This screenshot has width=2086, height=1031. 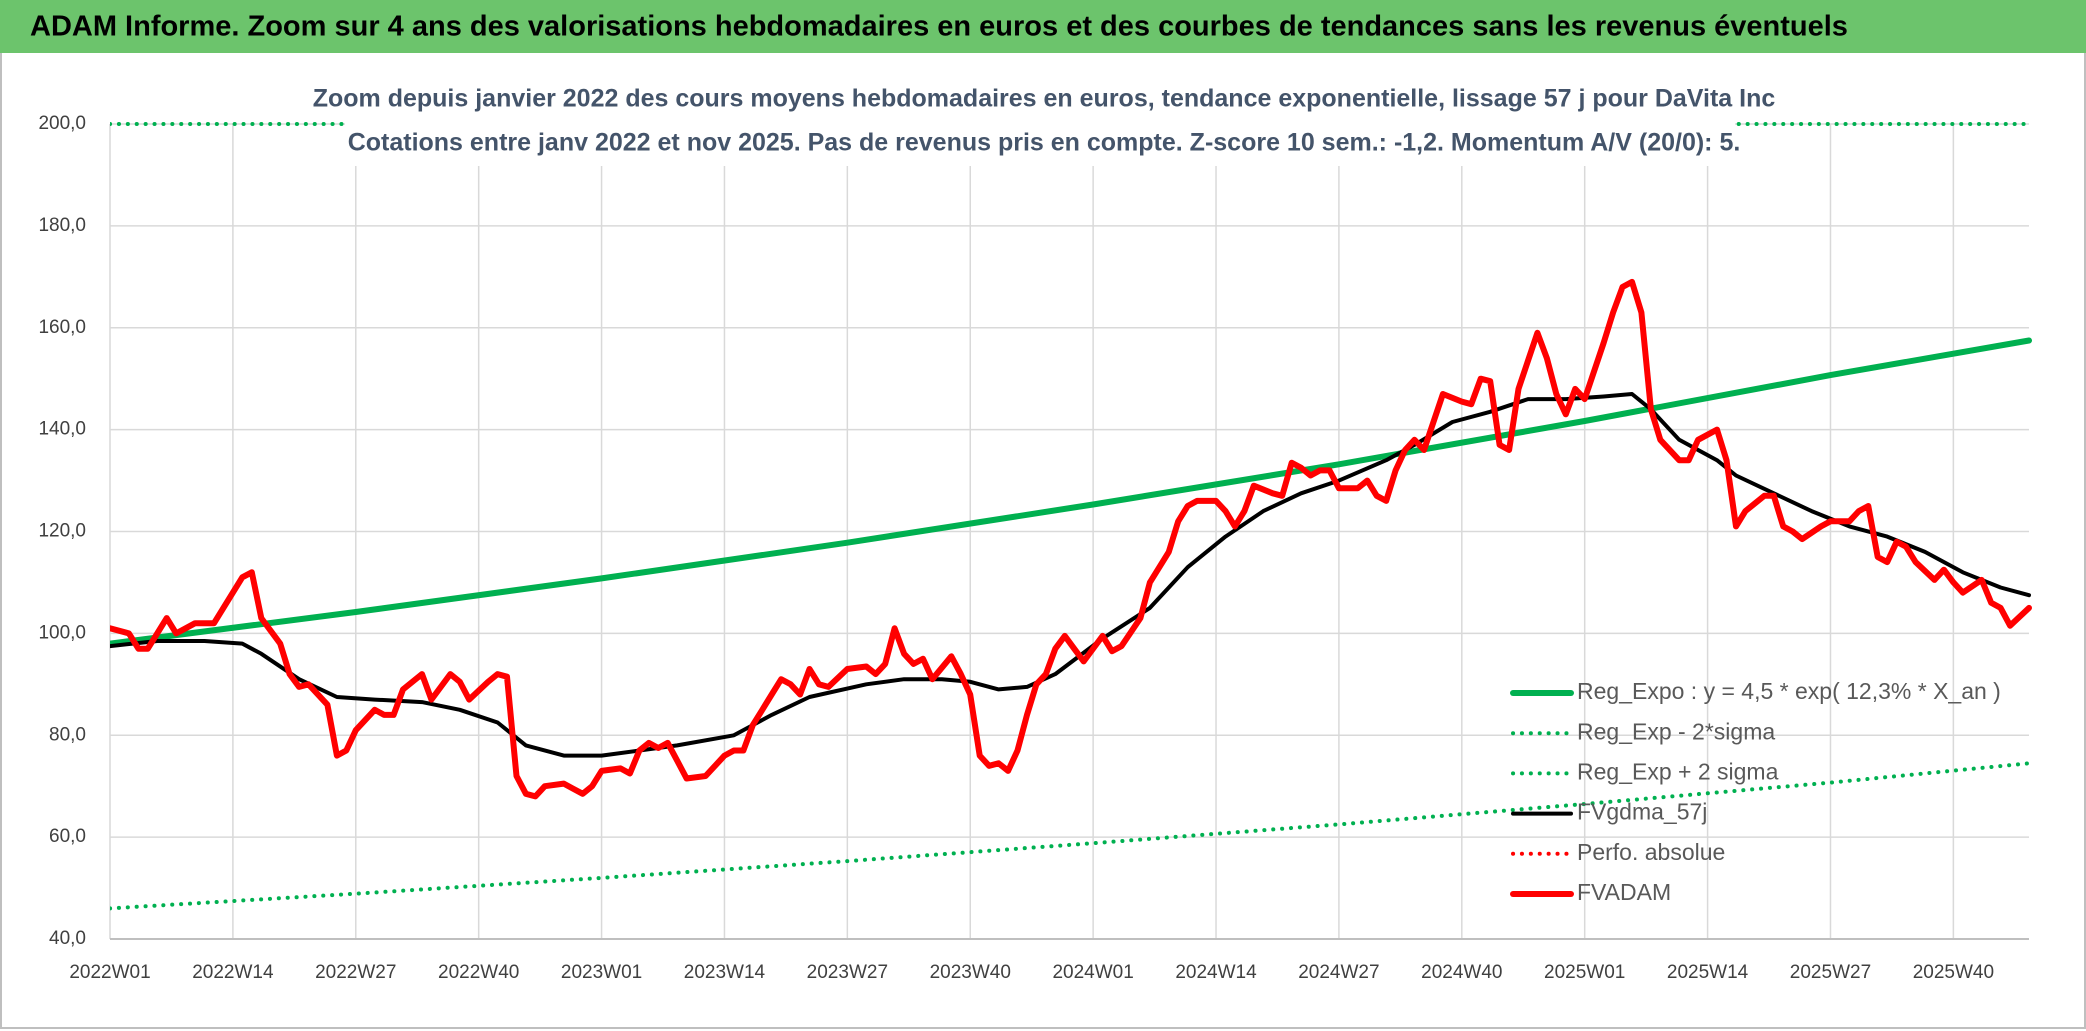 What do you see at coordinates (601, 972) in the screenshot?
I see `x-tick-label: 2023W01` at bounding box center [601, 972].